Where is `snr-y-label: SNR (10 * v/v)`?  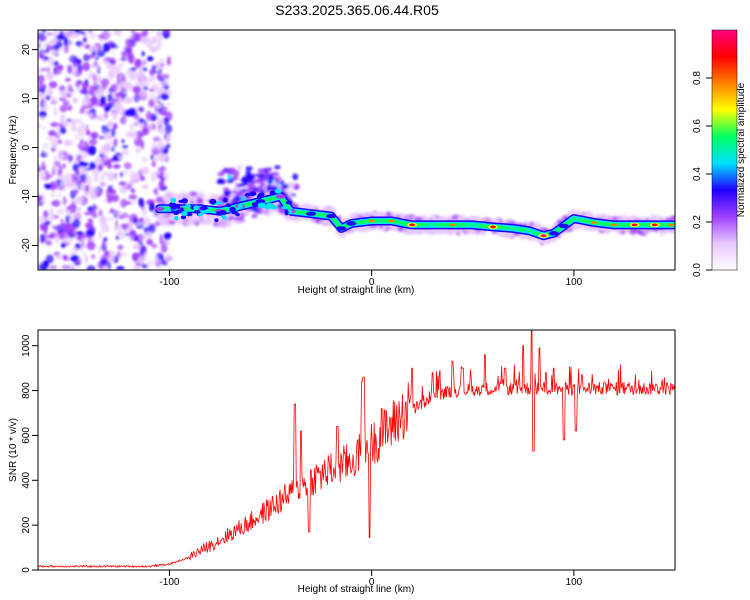
snr-y-label: SNR (10 * v/v) is located at coordinates (13, 450).